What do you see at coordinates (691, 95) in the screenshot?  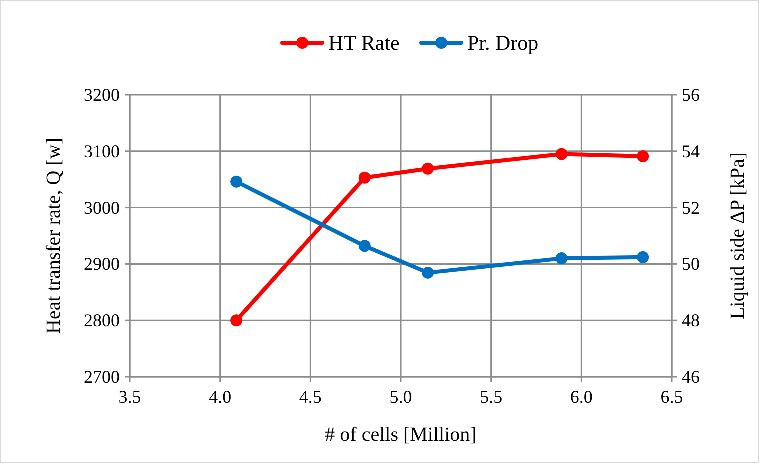 I see `y2-tick-label: 56` at bounding box center [691, 95].